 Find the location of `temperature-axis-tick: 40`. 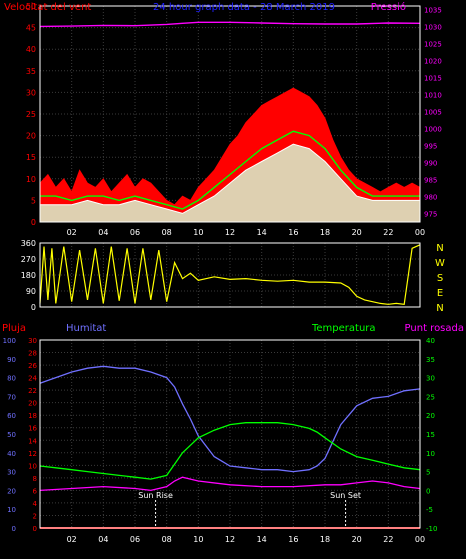

temperature-axis-tick: 40 is located at coordinates (430, 341).